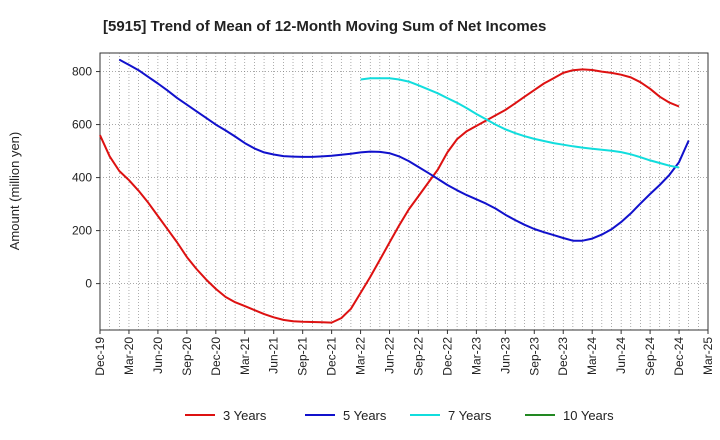 This screenshot has height=440, width=720. What do you see at coordinates (418, 356) in the screenshot?
I see `x-tick-label: Sep-22` at bounding box center [418, 356].